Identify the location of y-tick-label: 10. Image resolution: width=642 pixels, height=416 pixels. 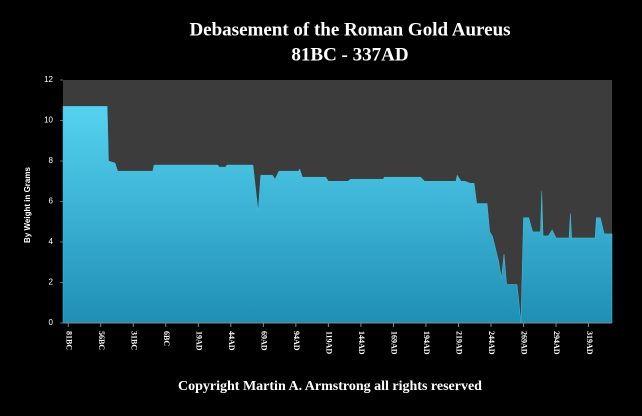
(48, 120).